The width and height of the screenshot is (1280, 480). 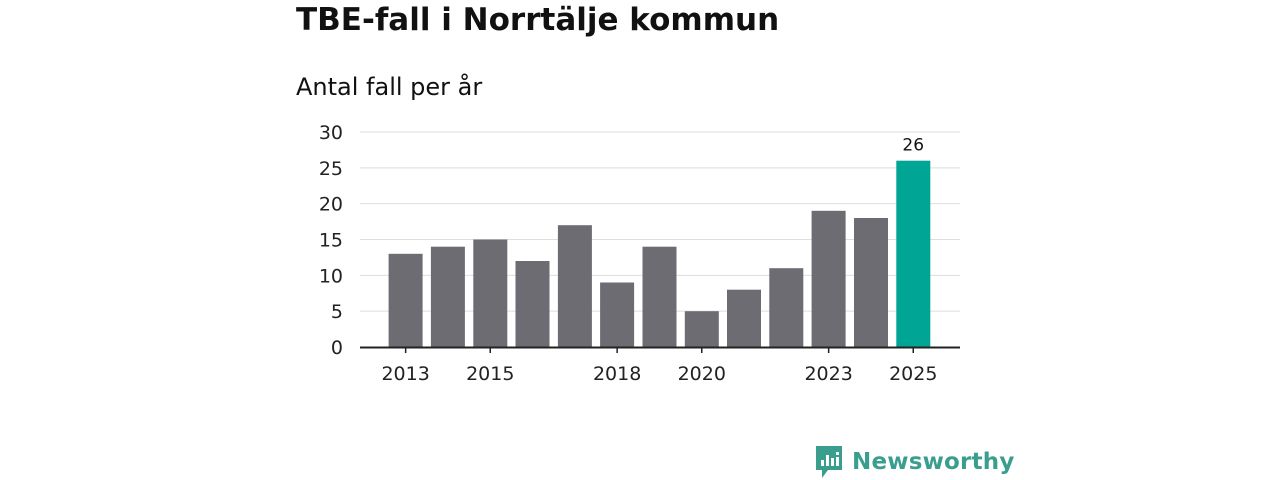 What do you see at coordinates (828, 278) in the screenshot?
I see `bar-2023` at bounding box center [828, 278].